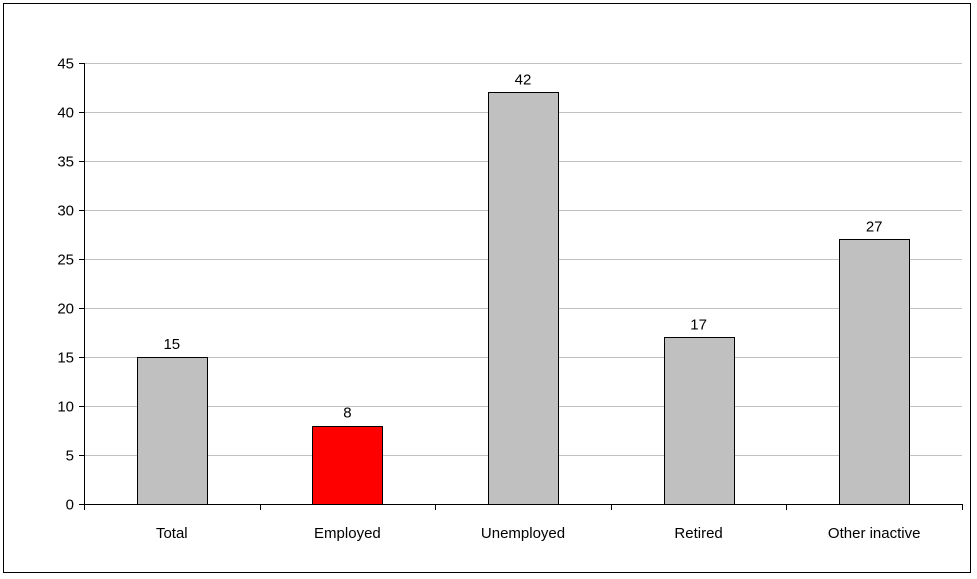  What do you see at coordinates (347, 413) in the screenshot?
I see `data-label: 8` at bounding box center [347, 413].